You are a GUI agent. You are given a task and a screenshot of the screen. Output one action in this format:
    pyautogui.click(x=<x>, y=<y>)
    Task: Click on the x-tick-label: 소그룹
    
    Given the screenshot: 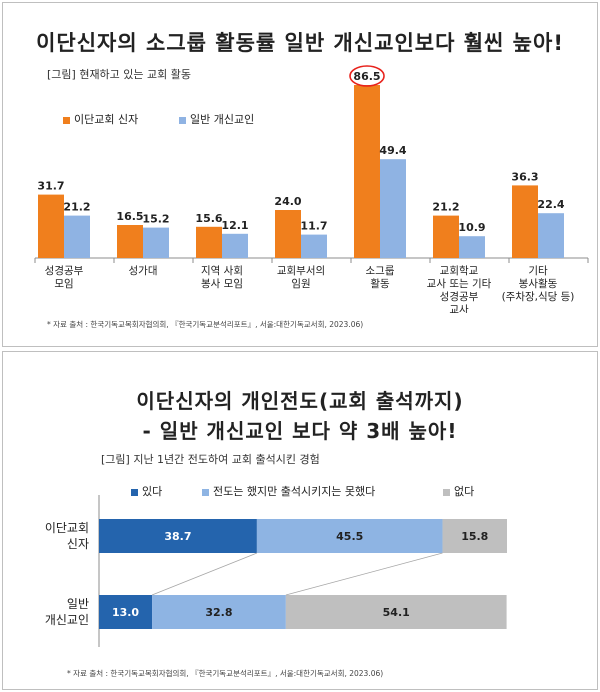 What is the action you would take?
    pyautogui.click(x=380, y=271)
    